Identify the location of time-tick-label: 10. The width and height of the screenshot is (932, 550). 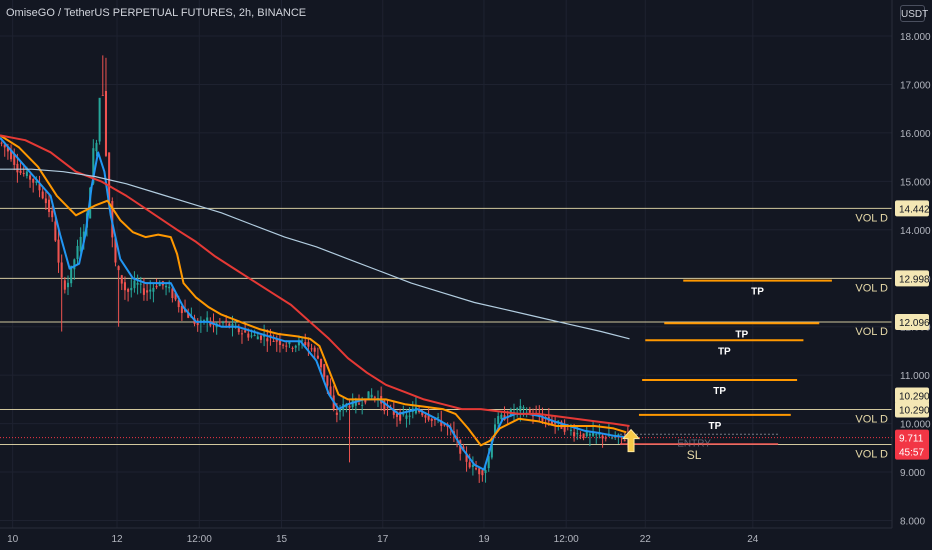
(13, 539).